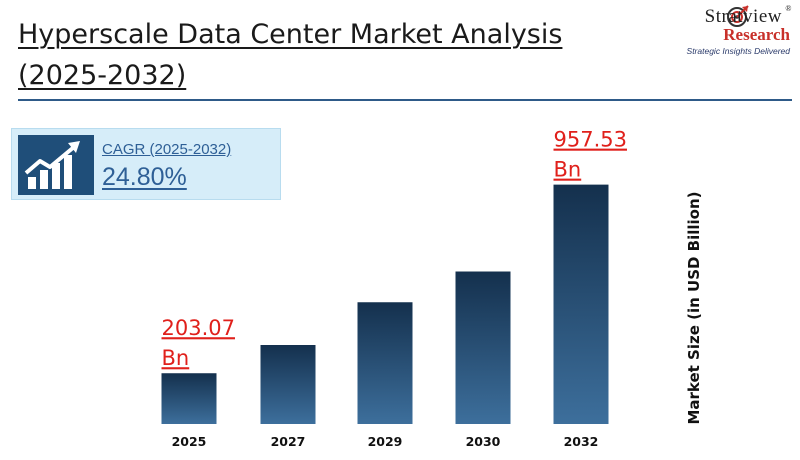 Image resolution: width=800 pixels, height=460 pixels. What do you see at coordinates (405, 100) in the screenshot?
I see `header-divider` at bounding box center [405, 100].